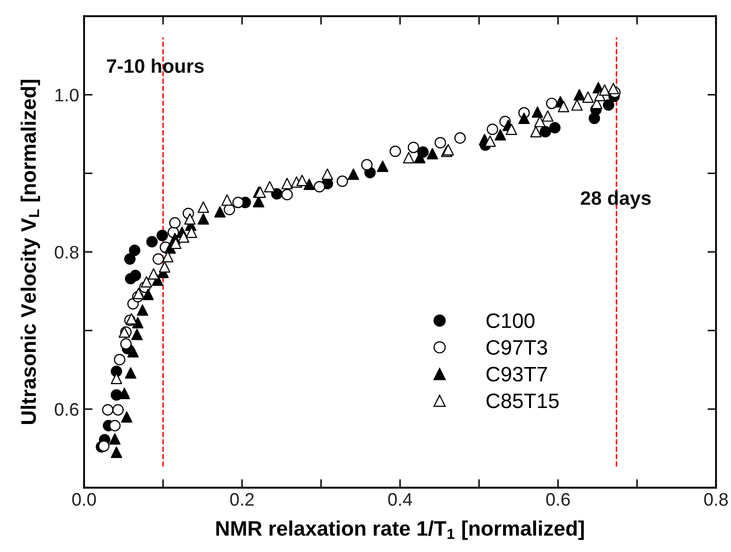 The width and height of the screenshot is (731, 552). Describe the element at coordinates (30, 252) in the screenshot. I see `y-axis-title: Ultrasonic Velocity V$_{L}$ [normalized]` at that location.